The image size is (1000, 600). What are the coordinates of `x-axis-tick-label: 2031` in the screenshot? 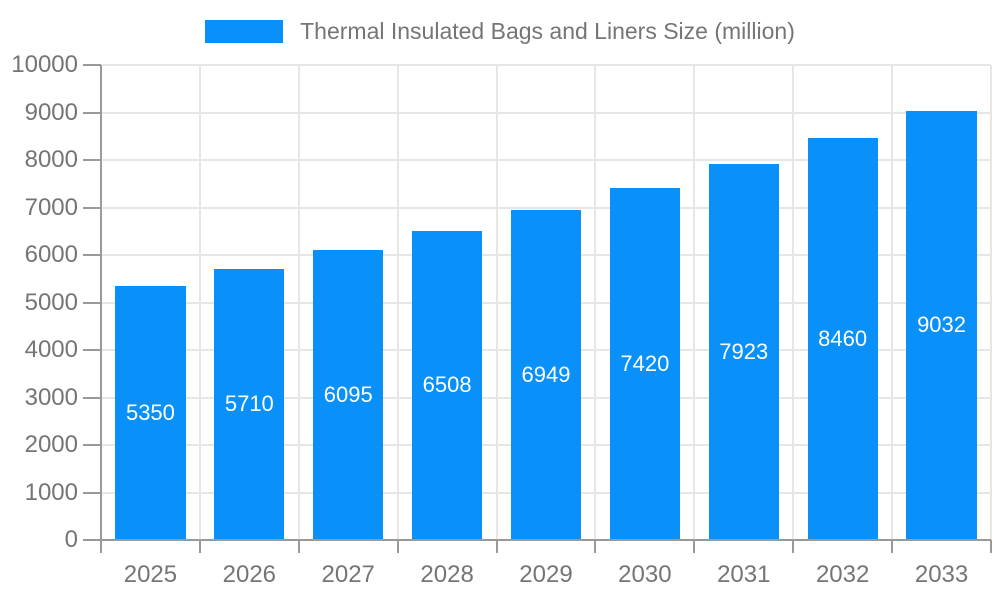 It's located at (744, 574).